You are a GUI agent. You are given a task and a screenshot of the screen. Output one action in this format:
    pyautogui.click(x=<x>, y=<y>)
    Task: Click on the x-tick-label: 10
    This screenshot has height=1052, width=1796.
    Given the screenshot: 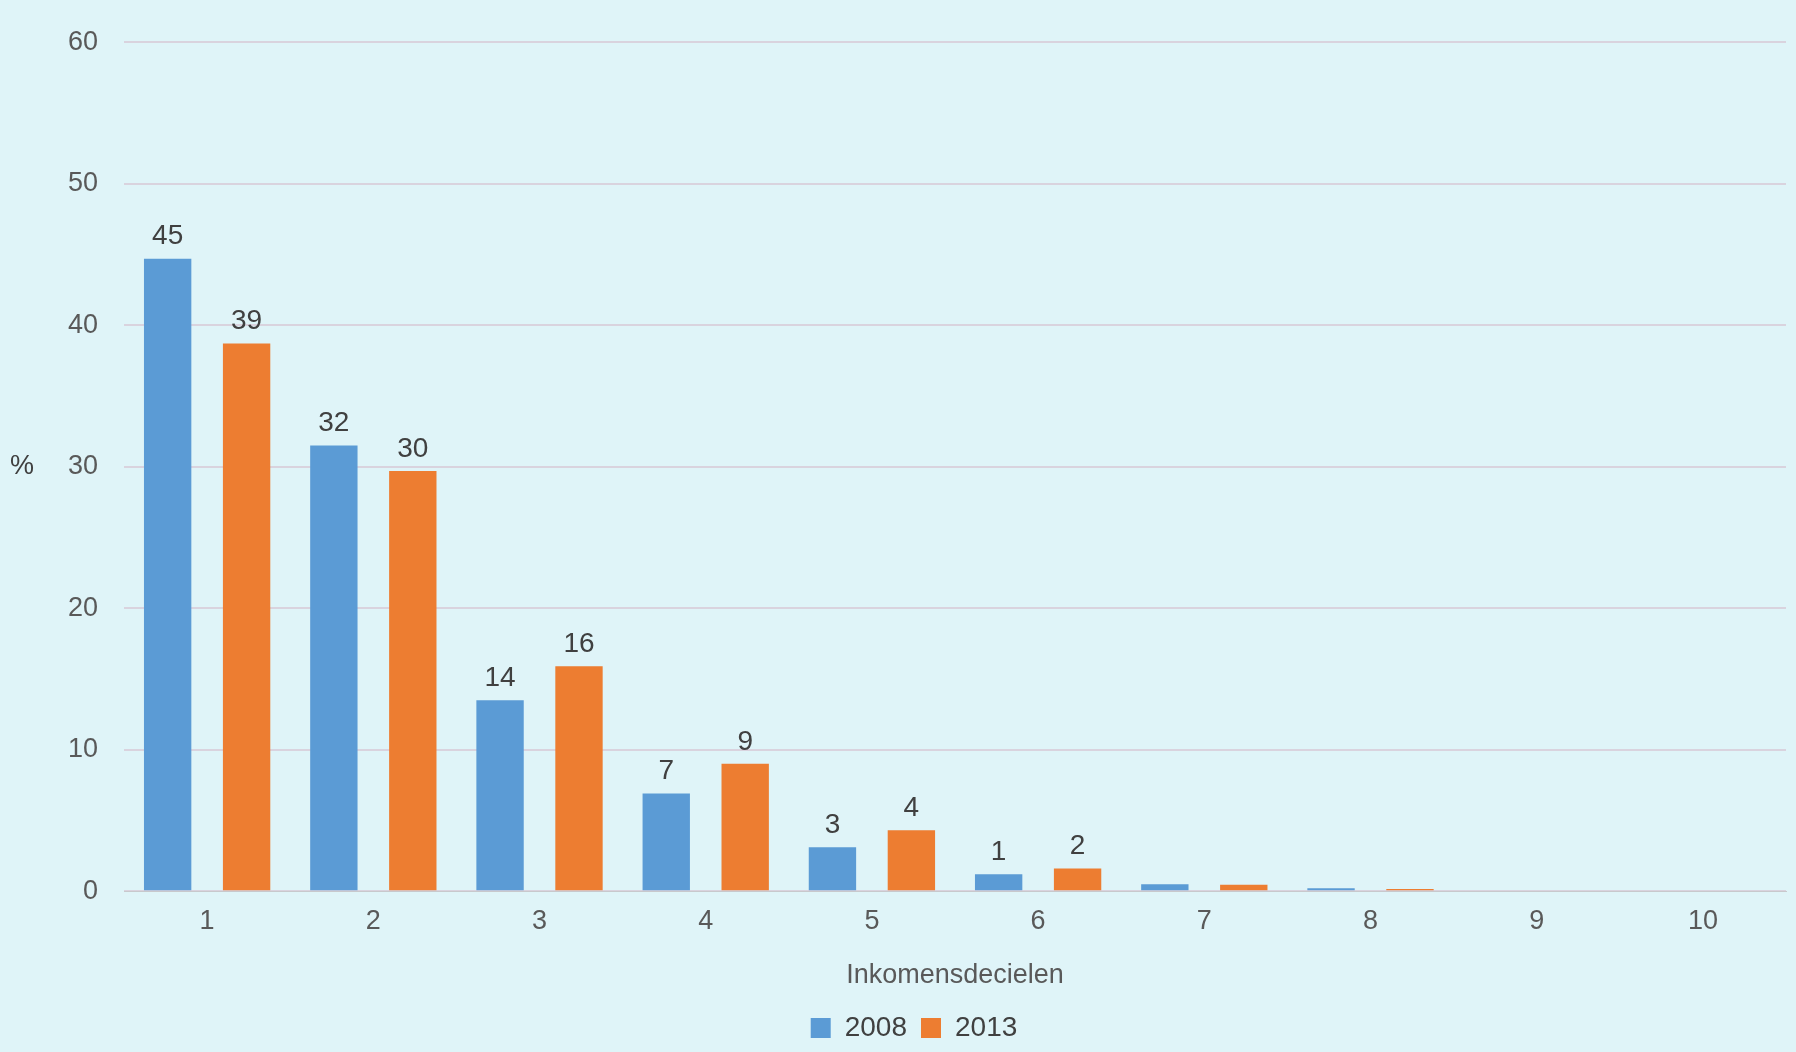 What is the action you would take?
    pyautogui.click(x=1702, y=919)
    